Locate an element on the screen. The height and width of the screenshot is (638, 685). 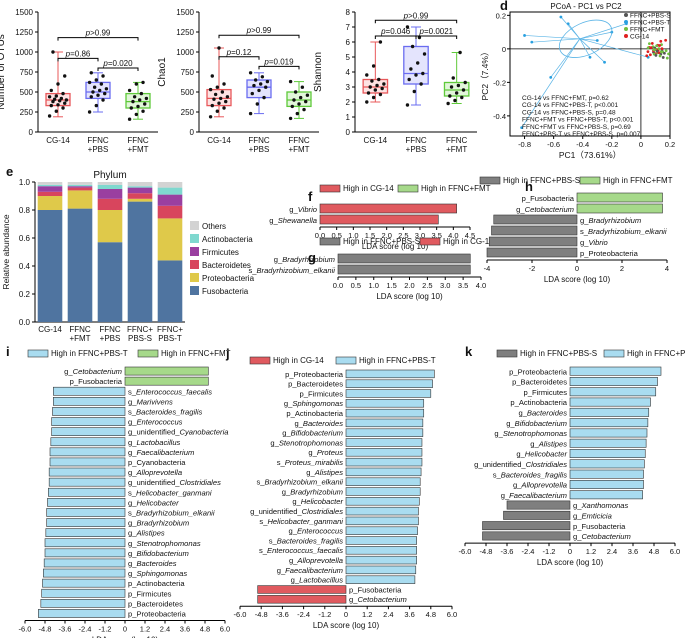
box is located at coordinates (416, 65).